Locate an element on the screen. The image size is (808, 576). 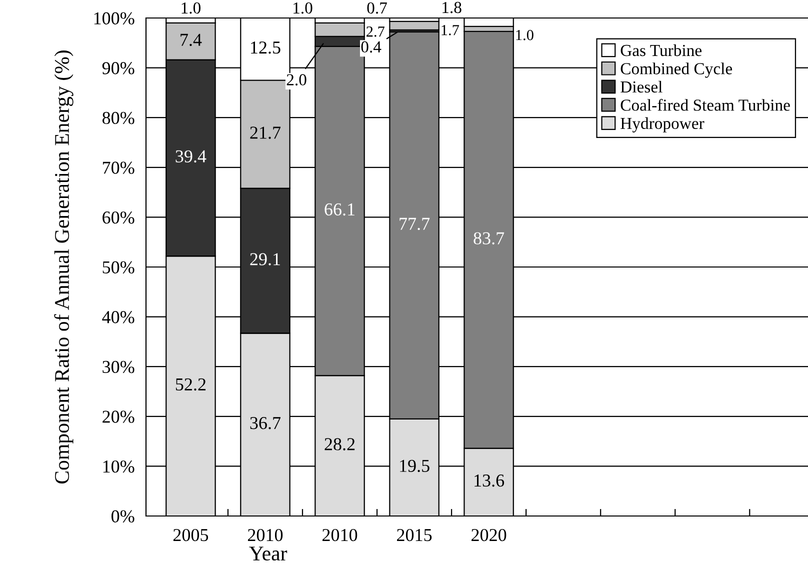
data-label: 77.7 is located at coordinates (415, 224).